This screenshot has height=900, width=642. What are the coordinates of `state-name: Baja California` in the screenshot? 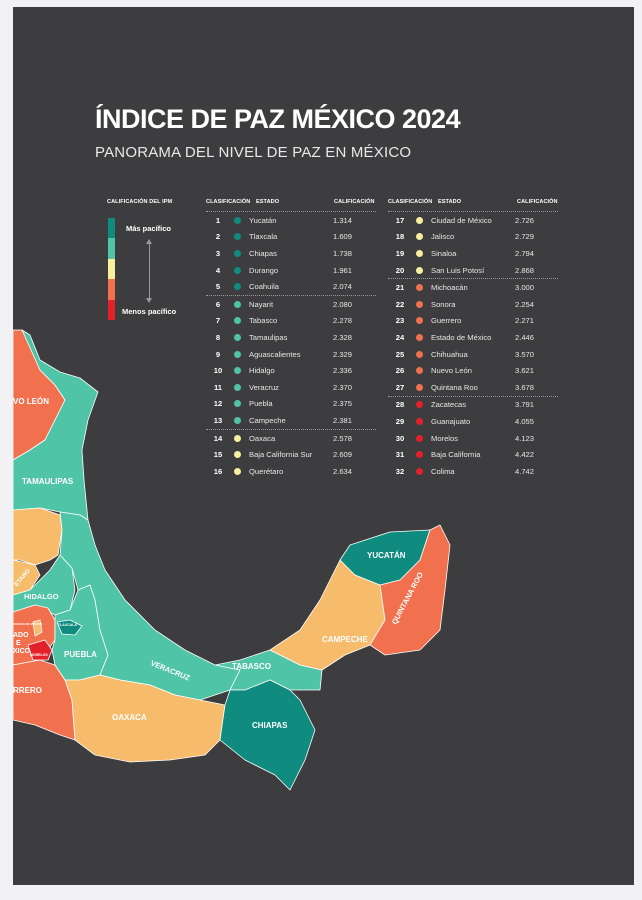 It's located at (456, 455).